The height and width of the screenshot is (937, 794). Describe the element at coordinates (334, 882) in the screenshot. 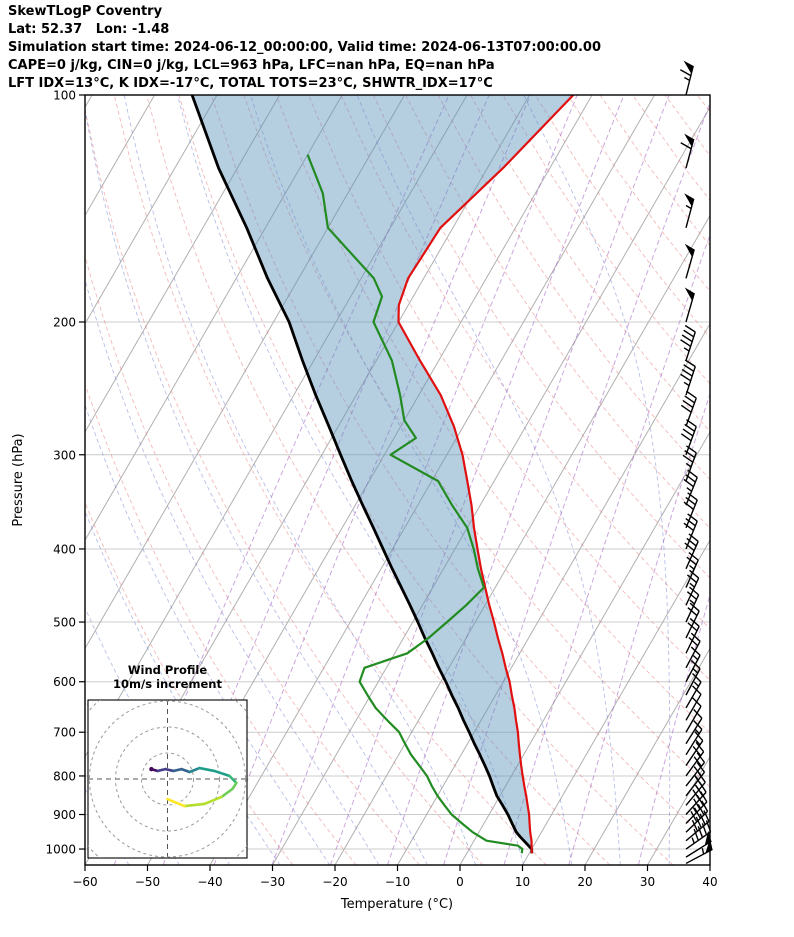

I see `temperature-tick-label: −20` at that location.